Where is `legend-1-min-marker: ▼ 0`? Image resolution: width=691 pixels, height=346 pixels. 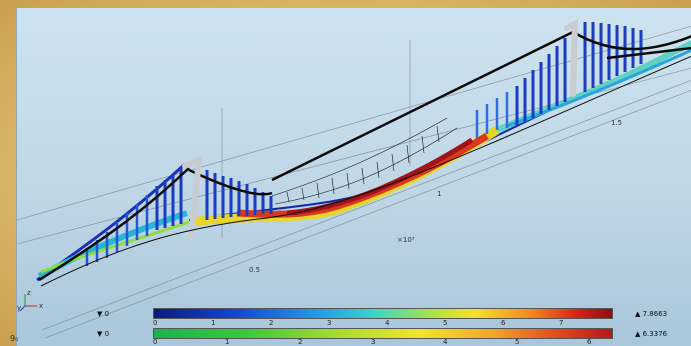 legend-1-min-marker: ▼ 0 is located at coordinates (103, 314).